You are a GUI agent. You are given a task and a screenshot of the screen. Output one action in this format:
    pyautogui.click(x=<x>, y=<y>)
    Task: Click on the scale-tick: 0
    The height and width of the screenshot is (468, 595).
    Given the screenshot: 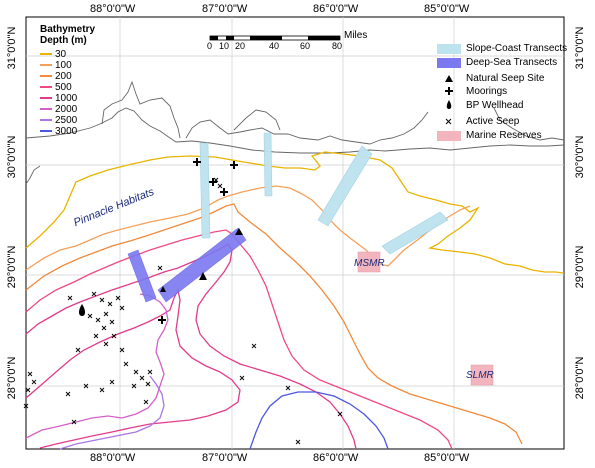 What is the action you would take?
    pyautogui.click(x=210, y=46)
    